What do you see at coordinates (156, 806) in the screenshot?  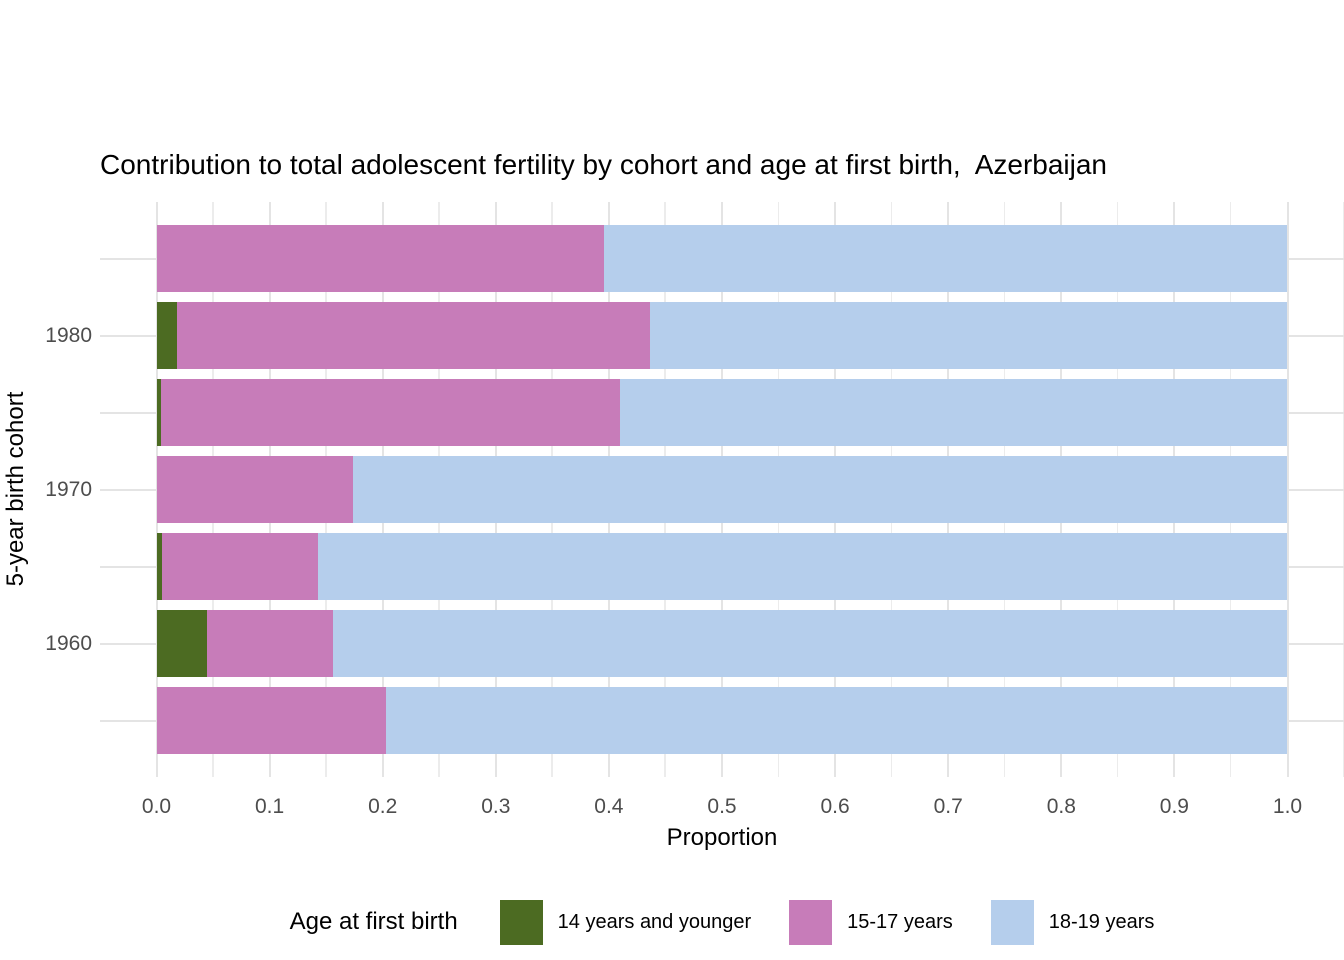 I see `x-axis-tick-label: 0.0` at bounding box center [156, 806].